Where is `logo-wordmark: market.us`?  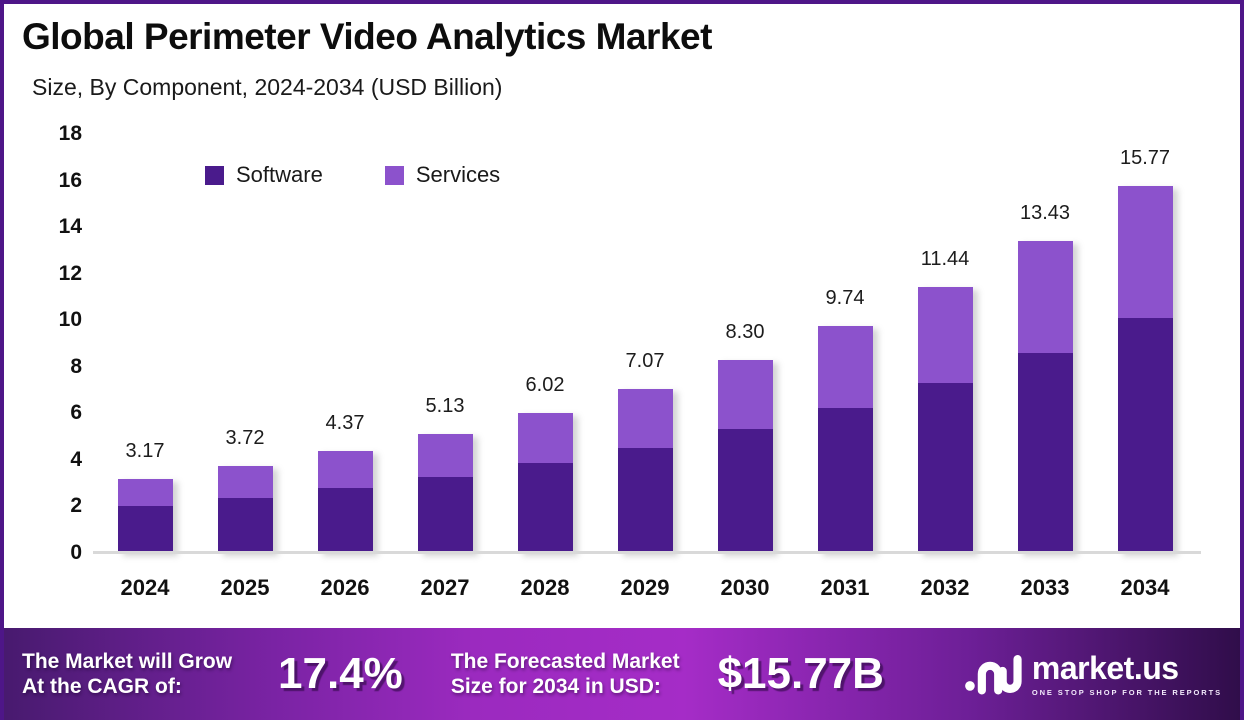 logo-wordmark: market.us is located at coordinates (1105, 667).